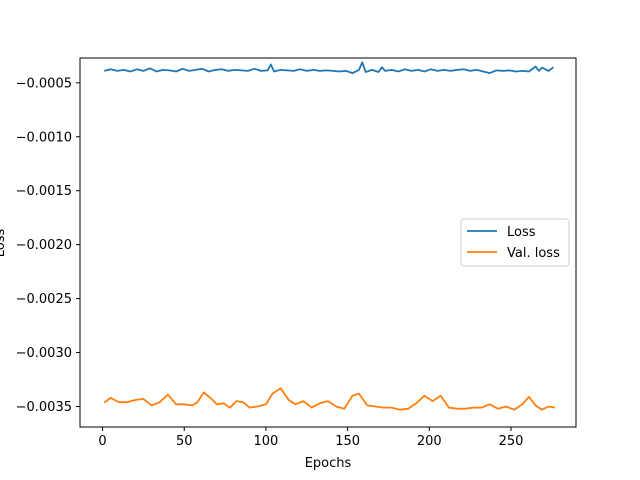 This screenshot has height=480, width=640. I want to click on y-tick-label: −0.0010, so click(44, 137).